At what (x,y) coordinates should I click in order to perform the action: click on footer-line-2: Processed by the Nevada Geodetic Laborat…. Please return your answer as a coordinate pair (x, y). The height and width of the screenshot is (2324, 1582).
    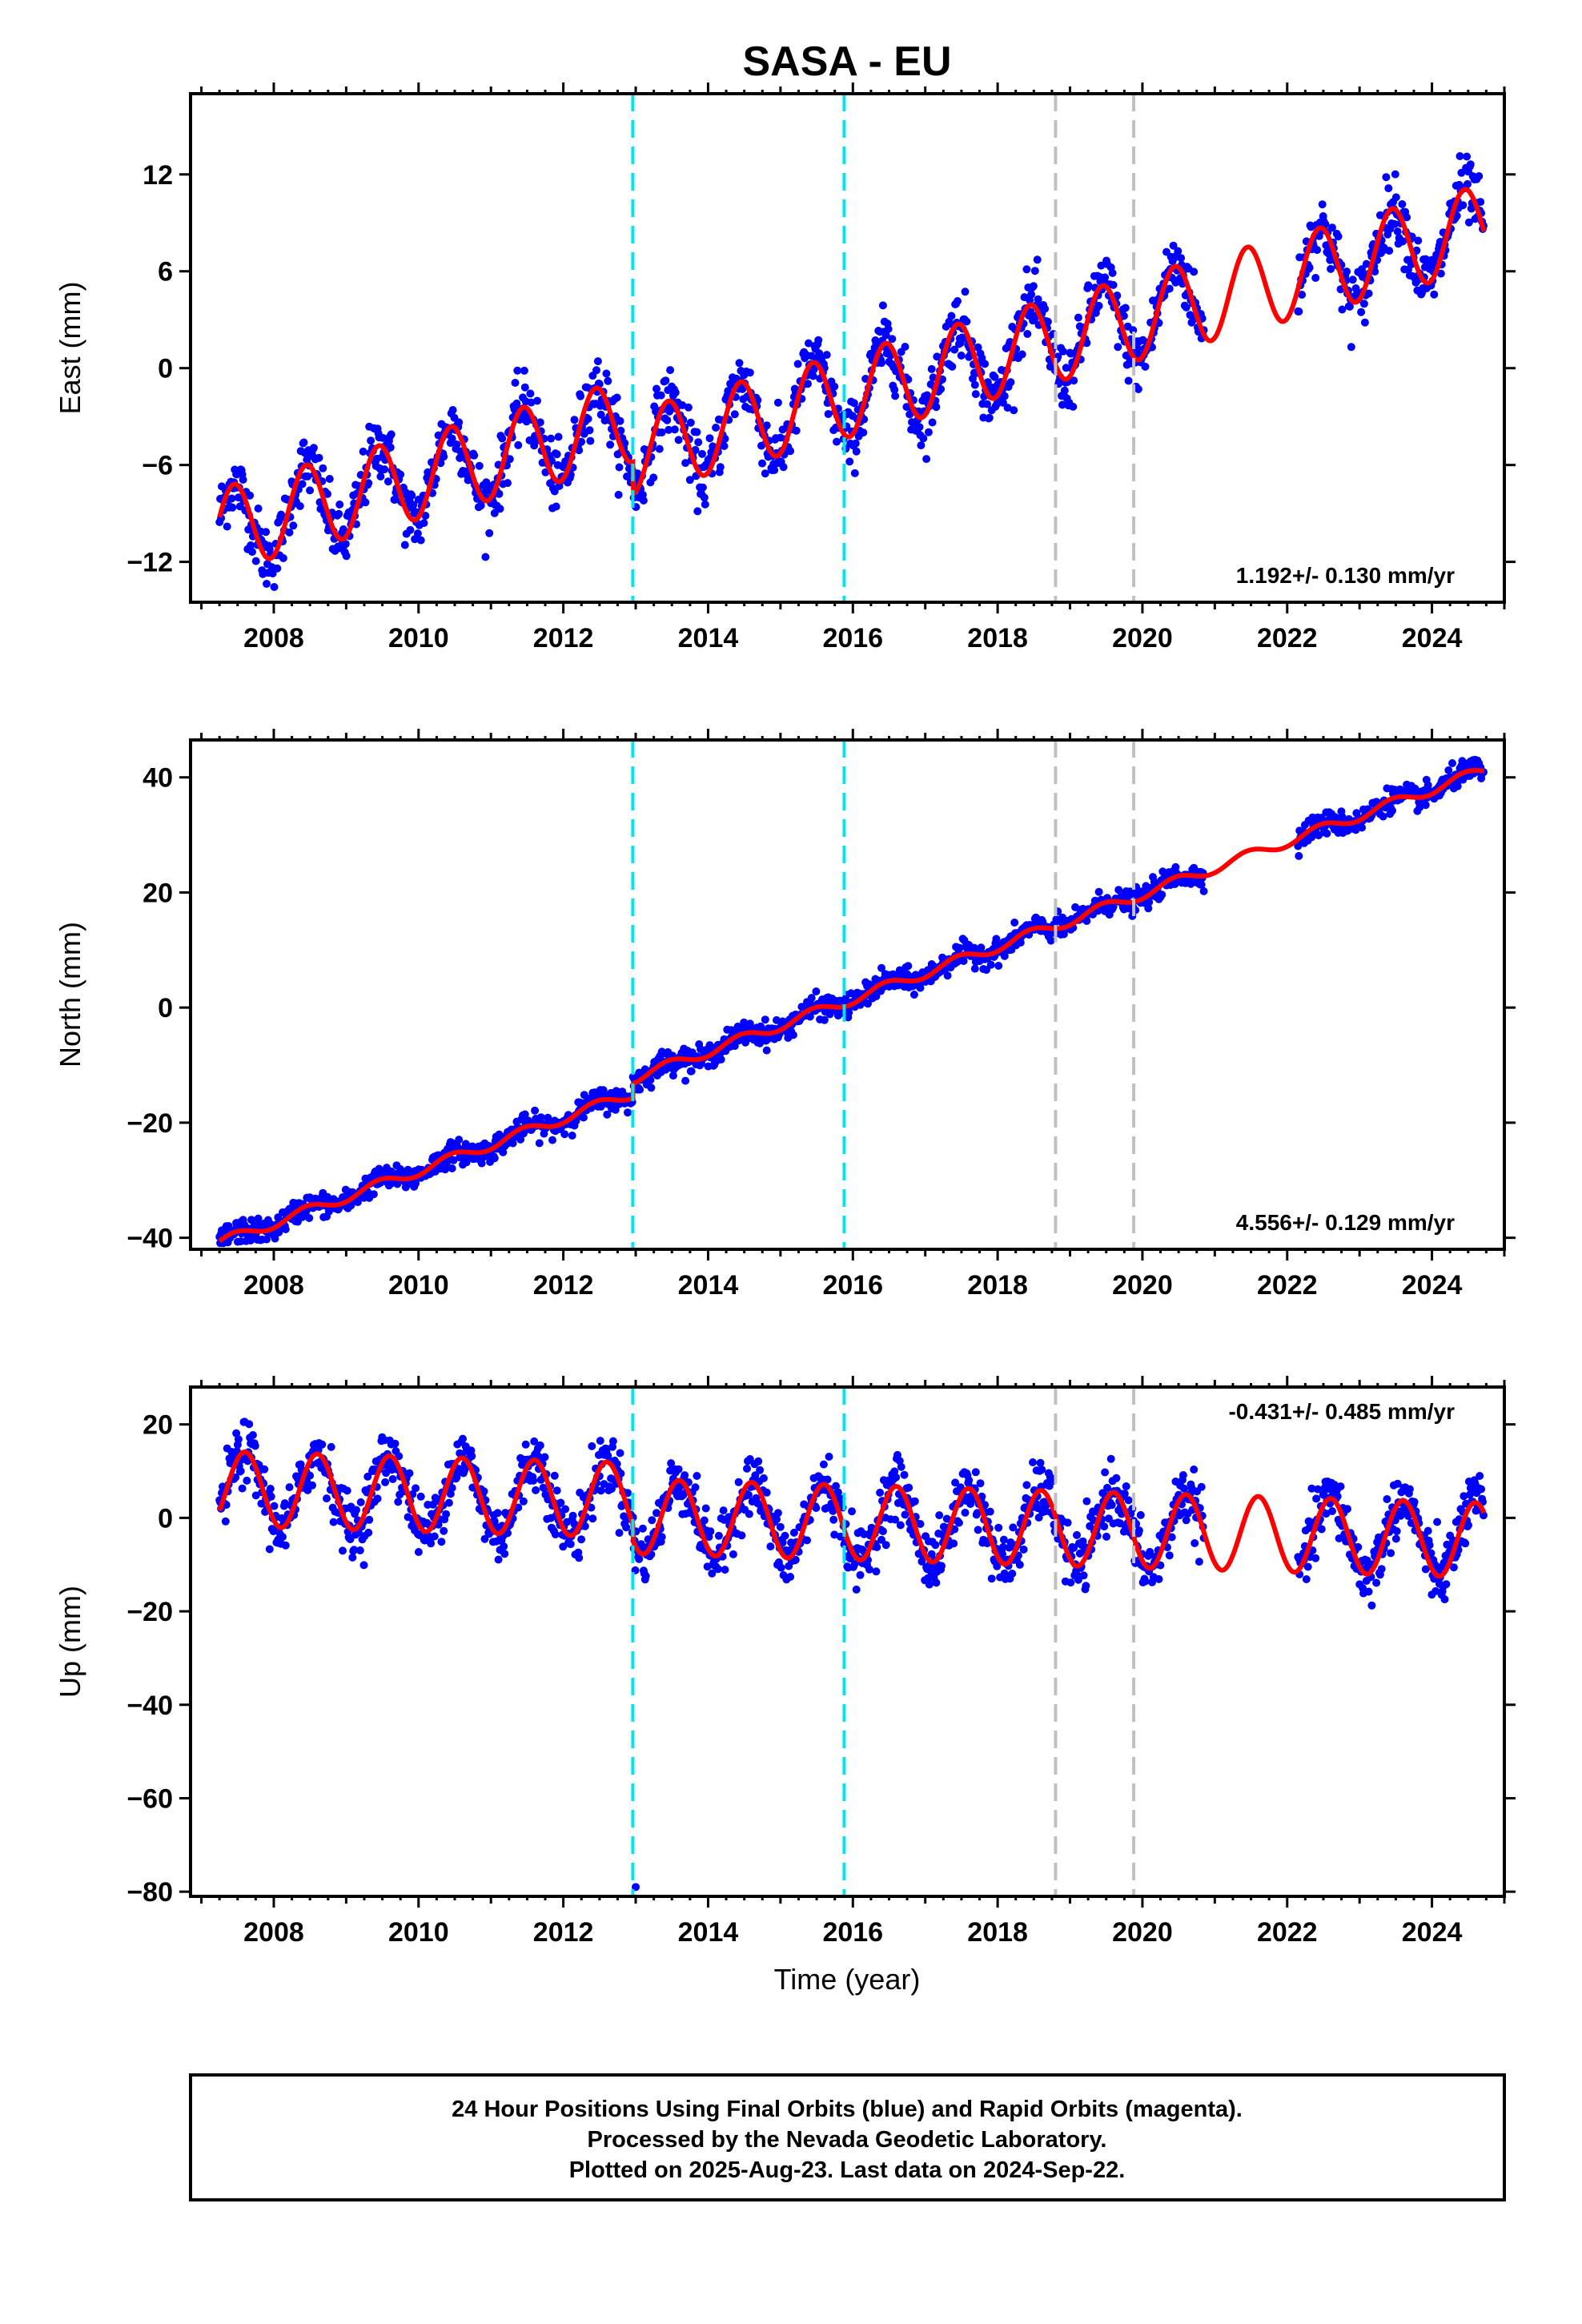
    Looking at the image, I should click on (847, 2140).